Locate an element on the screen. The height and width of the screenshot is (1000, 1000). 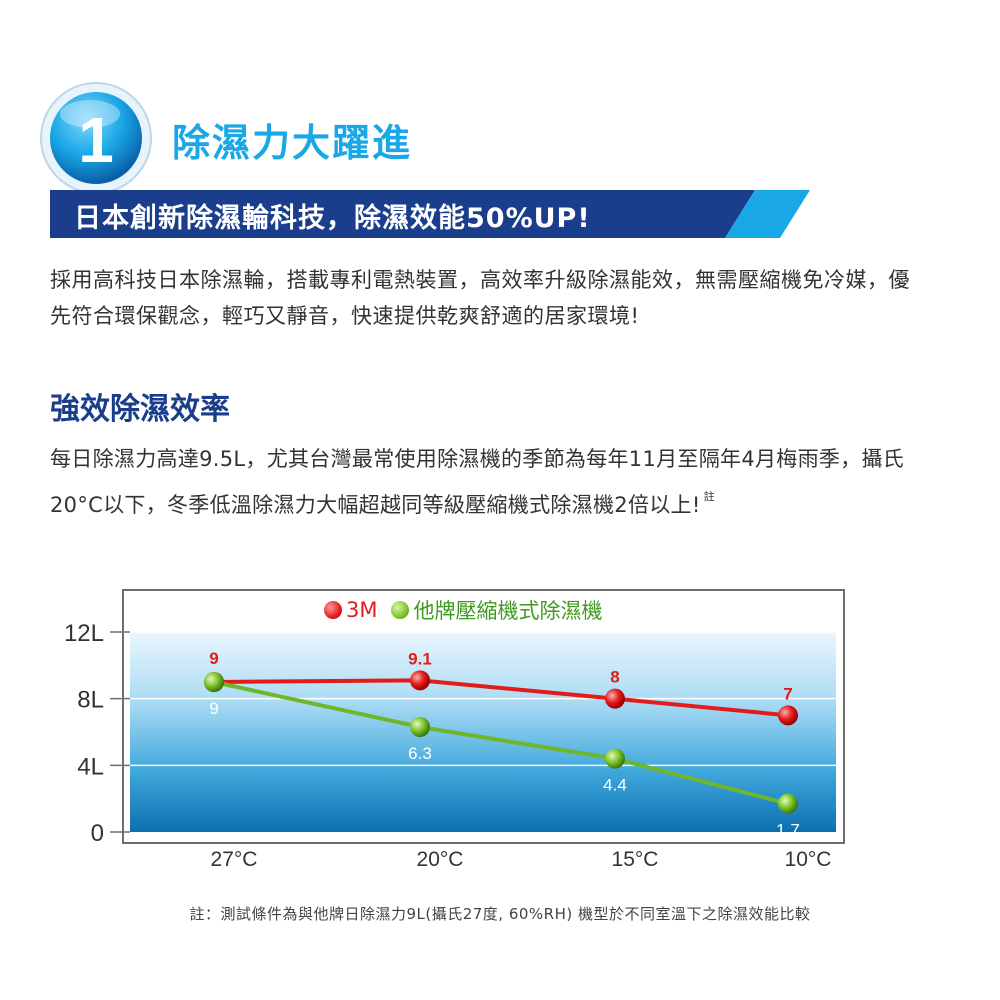
legend-3m-label: 3M is located at coordinates (362, 610).